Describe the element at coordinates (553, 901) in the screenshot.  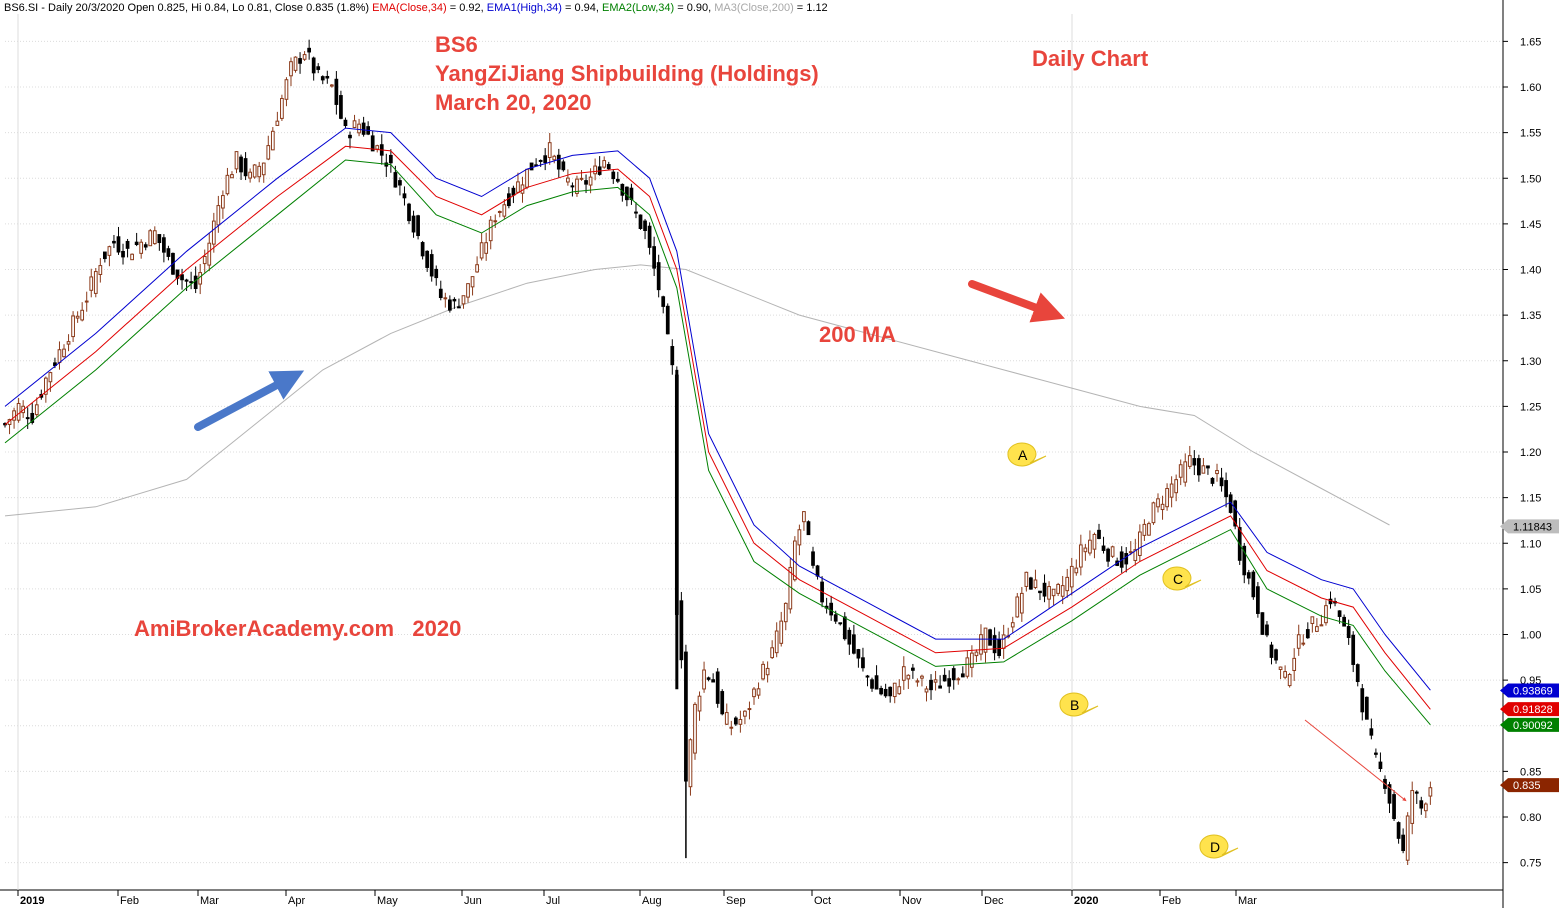
I see `x-tick-label: Jul` at that location.